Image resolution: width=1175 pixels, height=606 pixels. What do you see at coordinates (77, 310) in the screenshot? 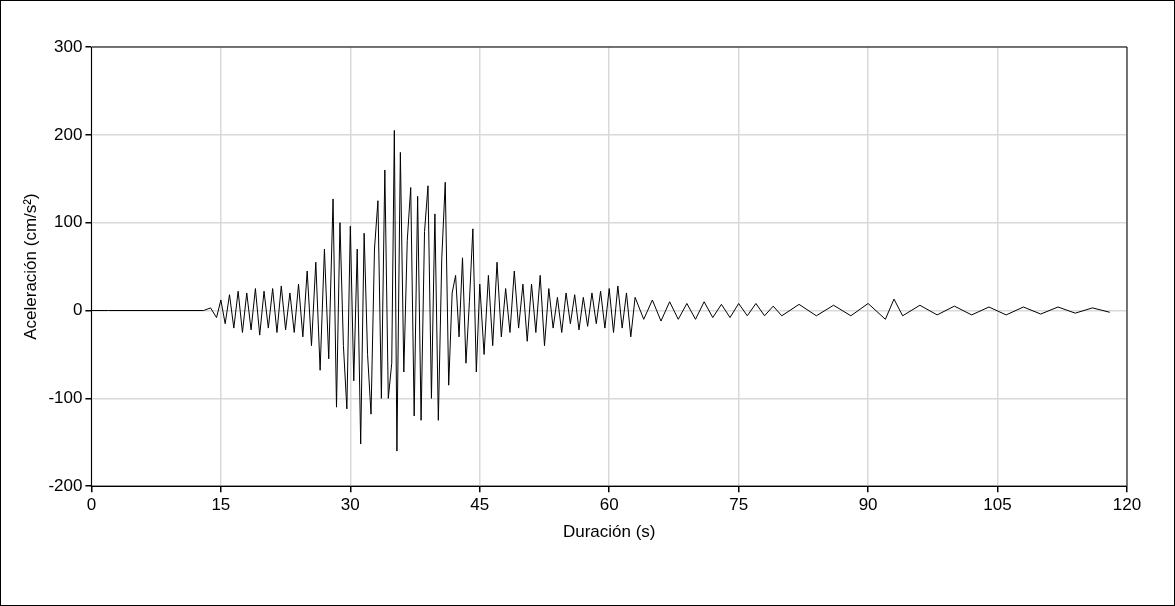
I see `y-tick-label: 0` at bounding box center [77, 310].